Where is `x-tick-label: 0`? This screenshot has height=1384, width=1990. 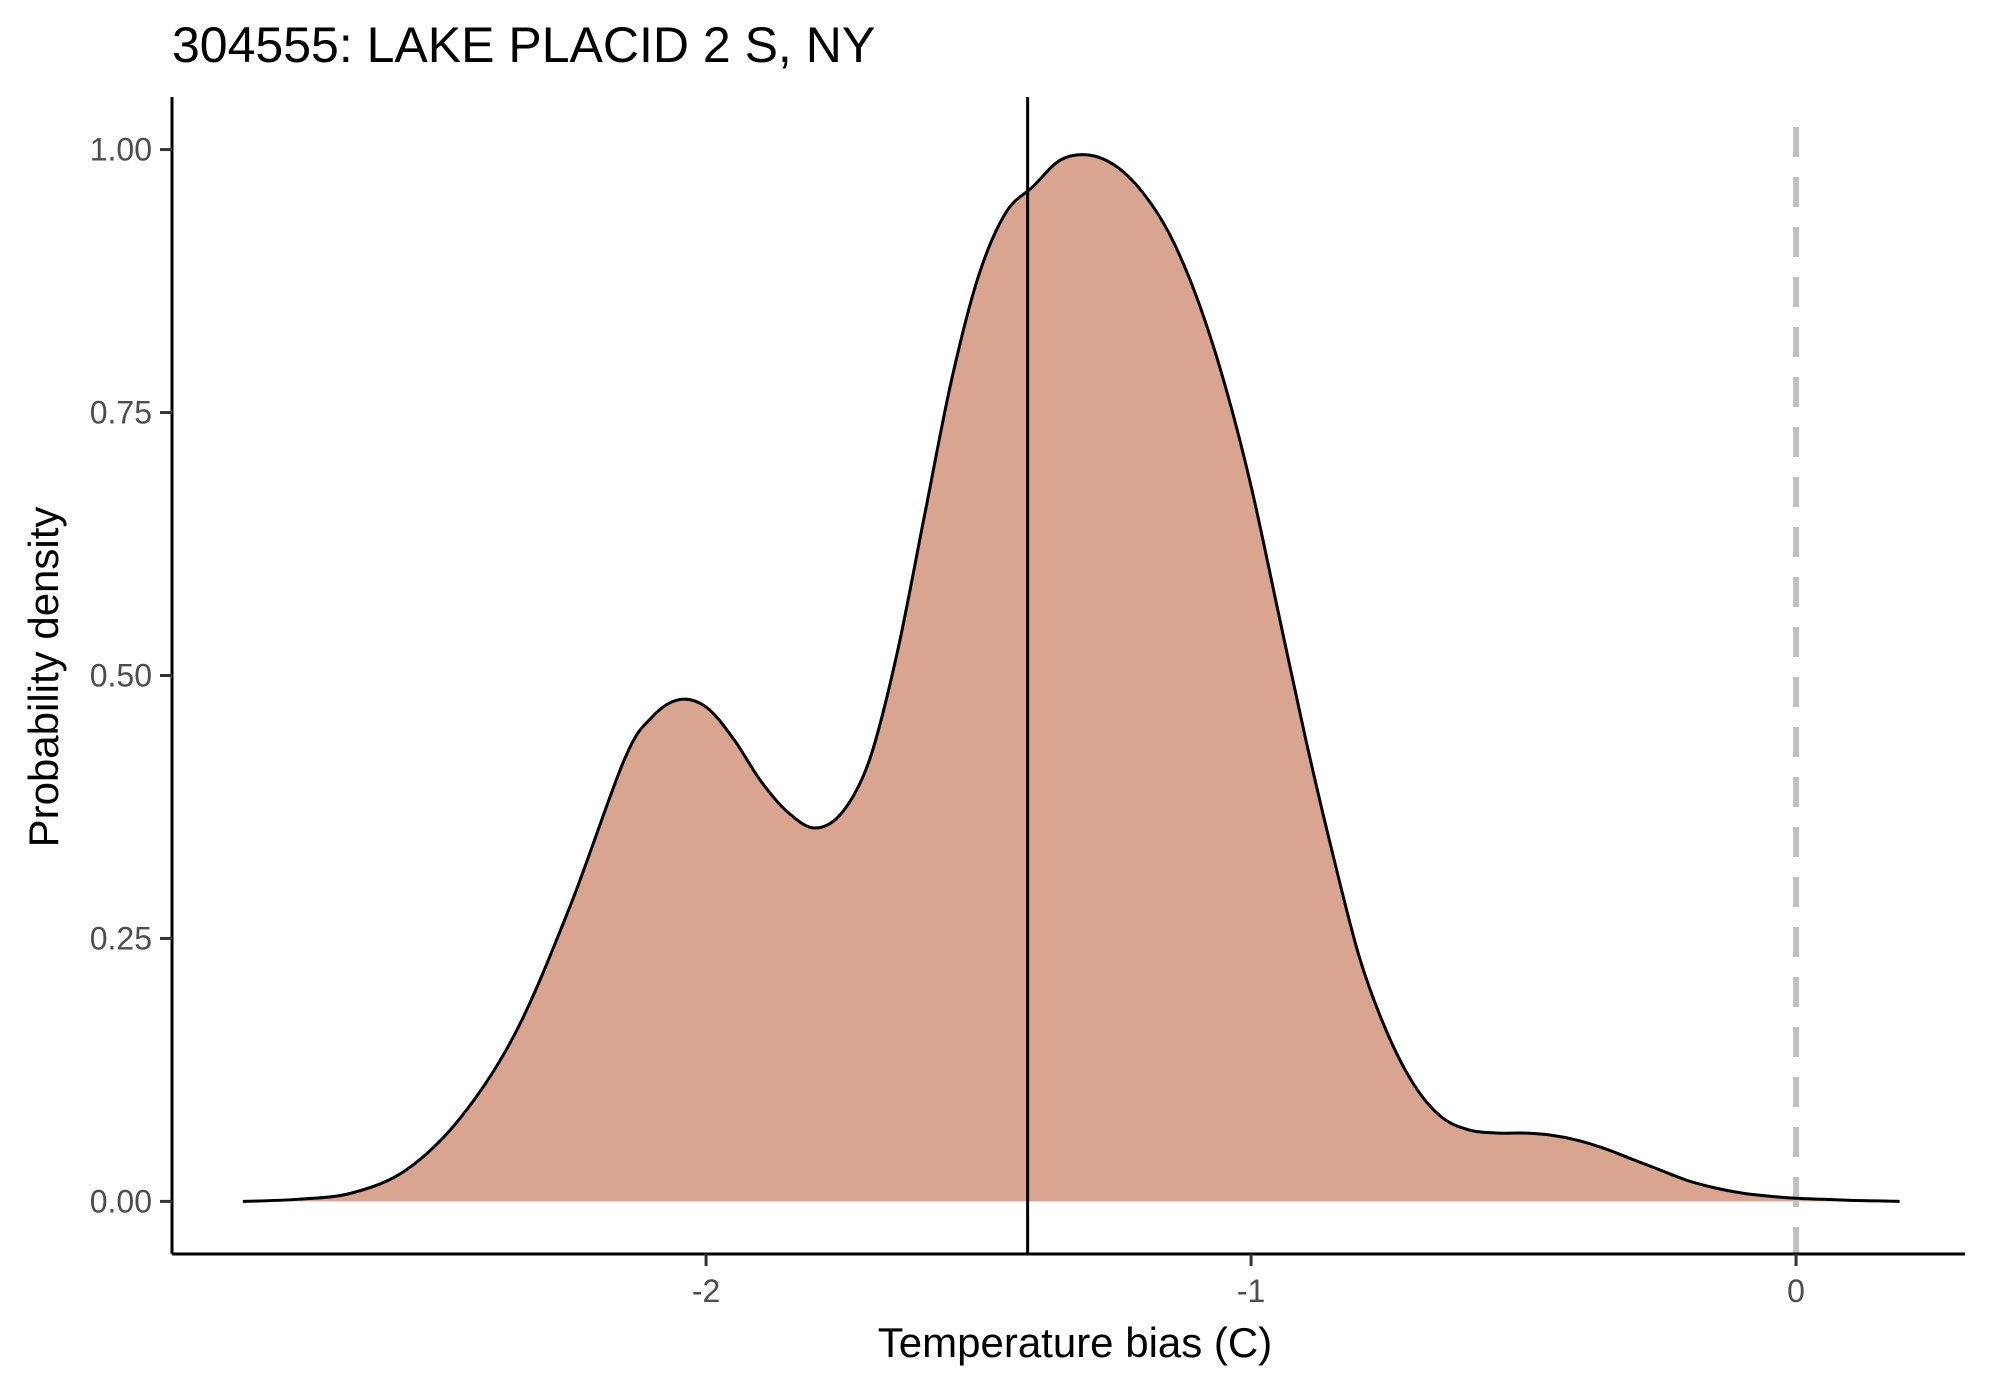
x-tick-label: 0 is located at coordinates (1796, 1291).